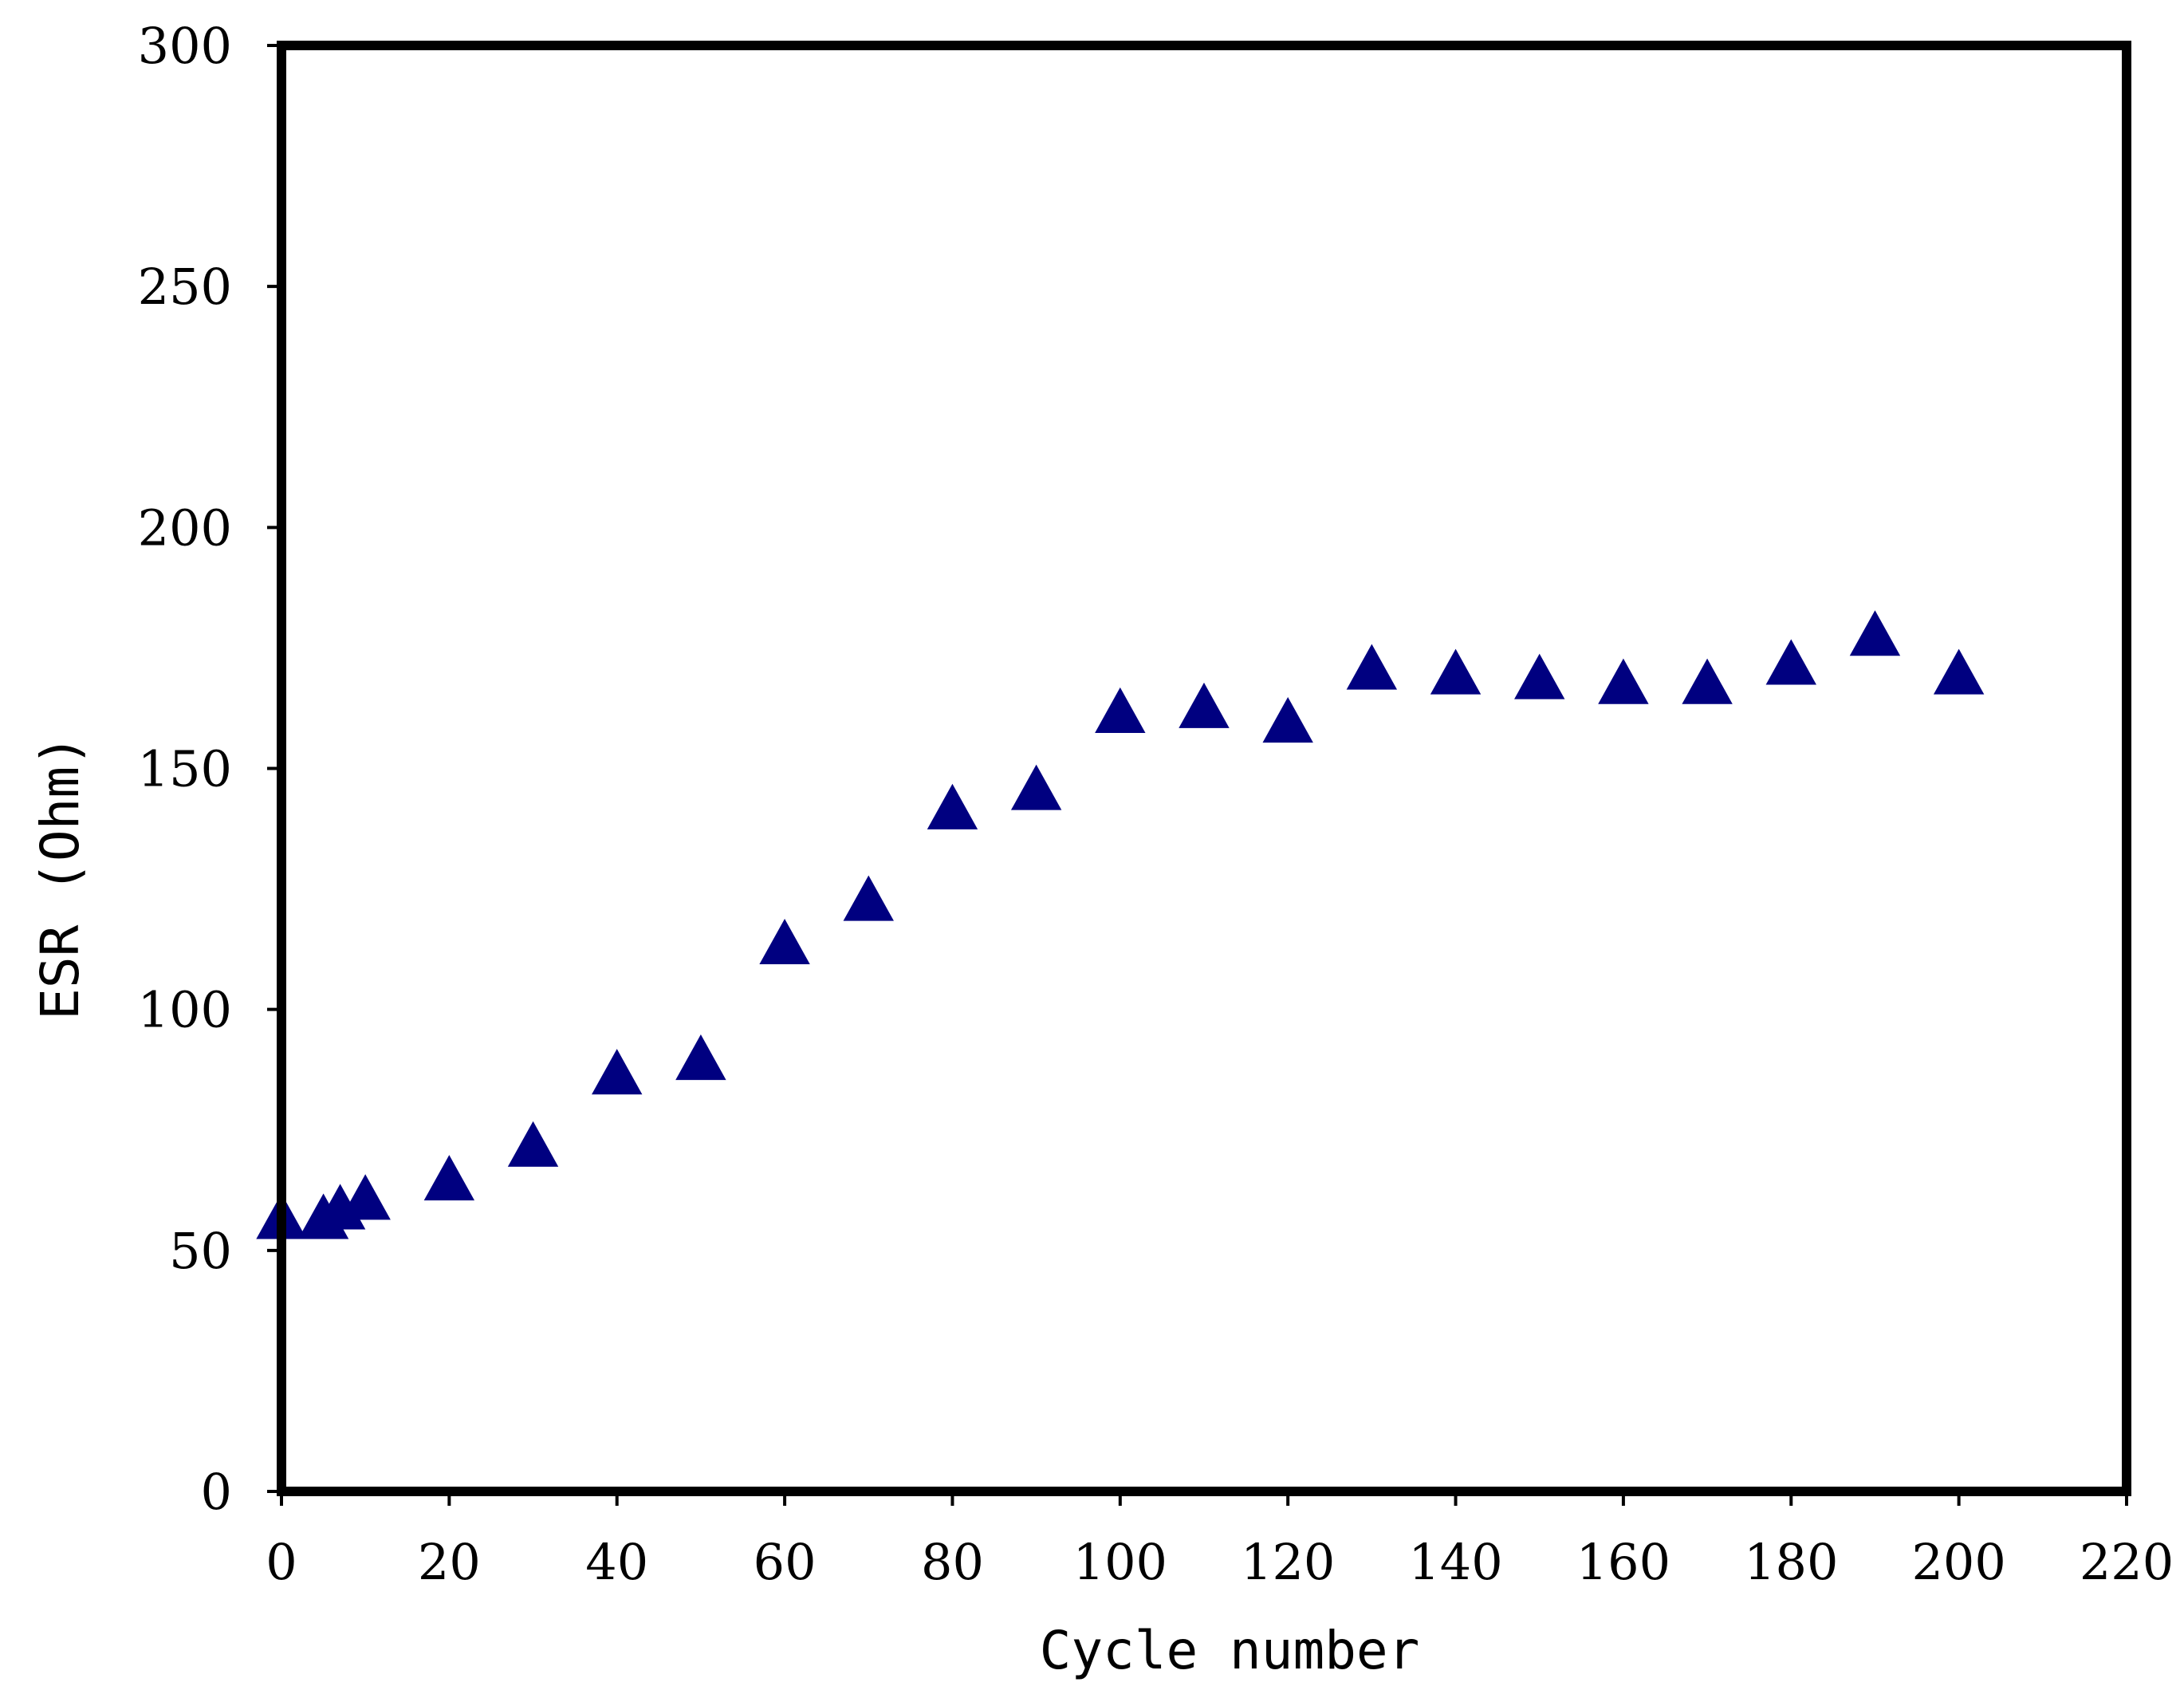 The width and height of the screenshot is (2184, 1694). What do you see at coordinates (60, 877) in the screenshot?
I see `y-axis-label: ESR (Ohm)` at bounding box center [60, 877].